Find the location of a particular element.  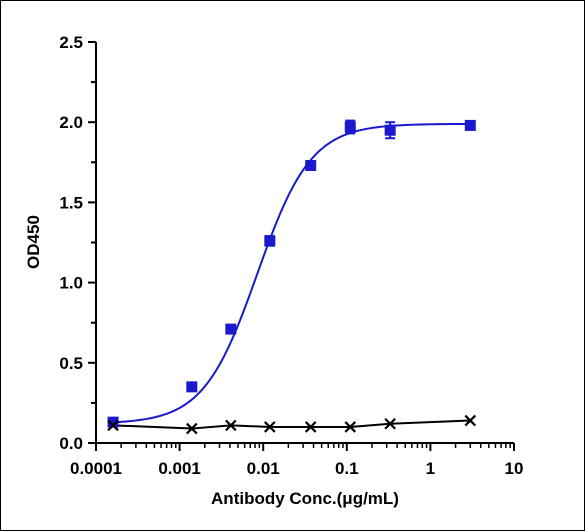

x-tick-label: 0.1 is located at coordinates (347, 468).